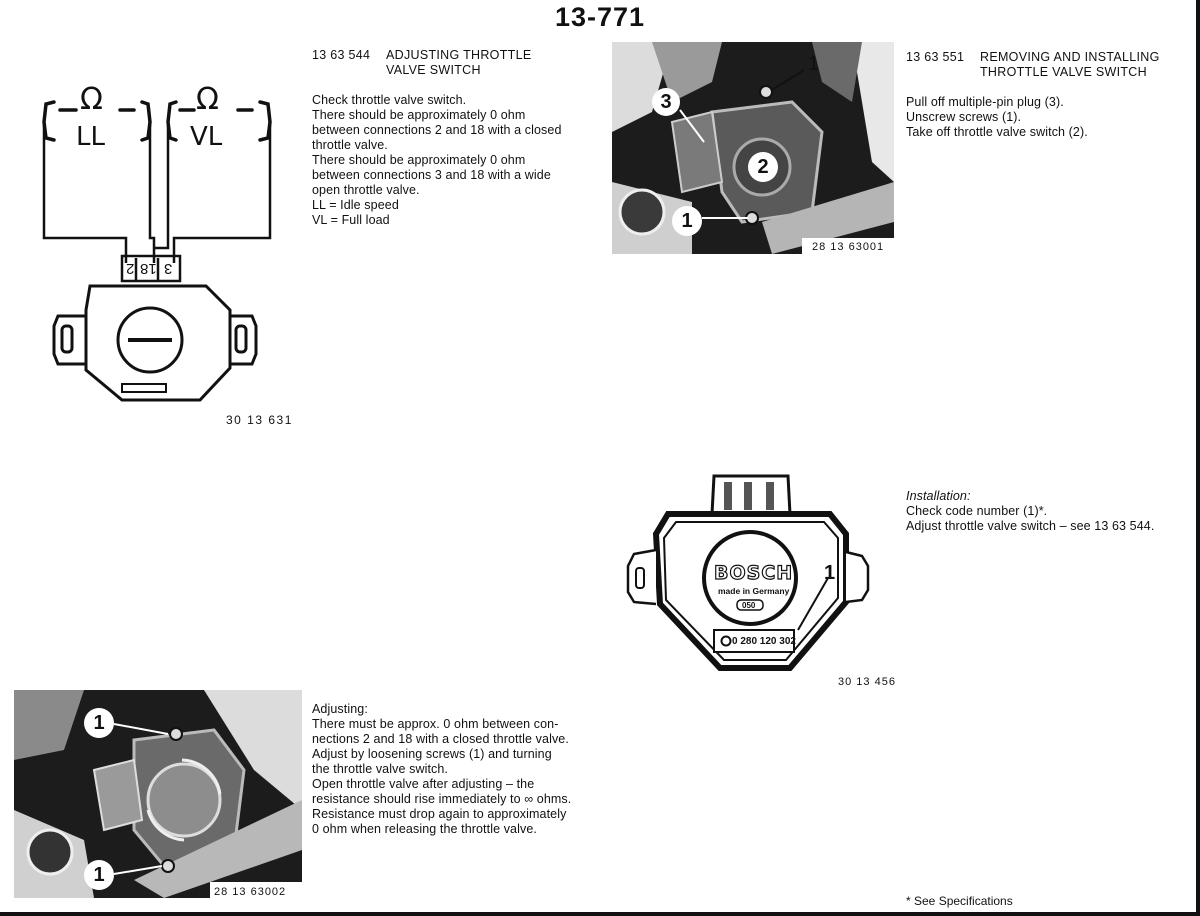 This screenshot has height=916, width=1200. Describe the element at coordinates (749, 605) in the screenshot. I see `bosch-badge: 050` at that location.